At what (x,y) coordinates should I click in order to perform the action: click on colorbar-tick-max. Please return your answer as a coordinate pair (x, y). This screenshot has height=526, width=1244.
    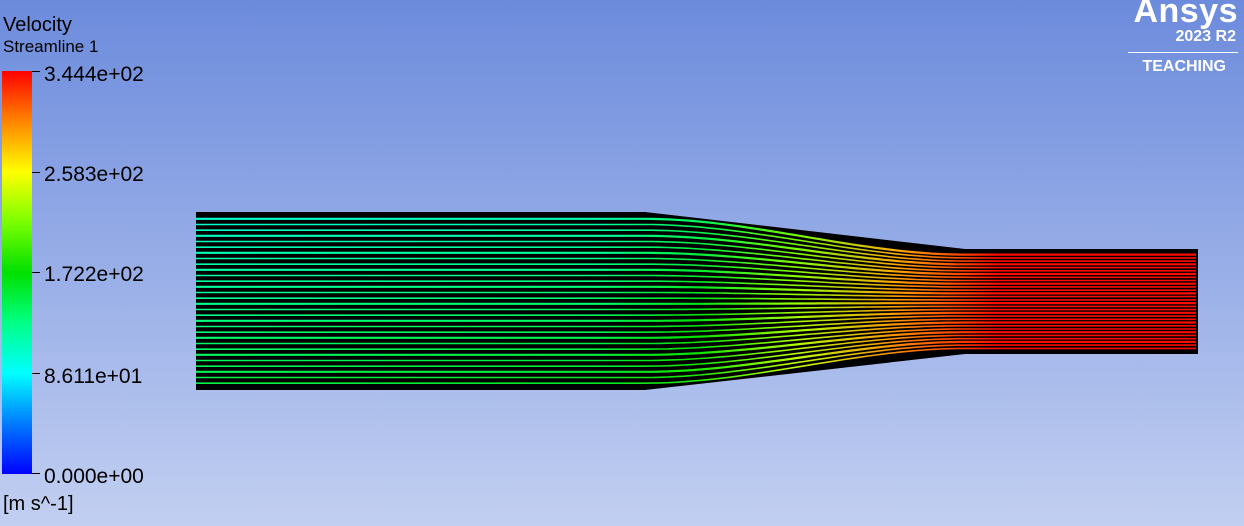
    Looking at the image, I should click on (36, 71).